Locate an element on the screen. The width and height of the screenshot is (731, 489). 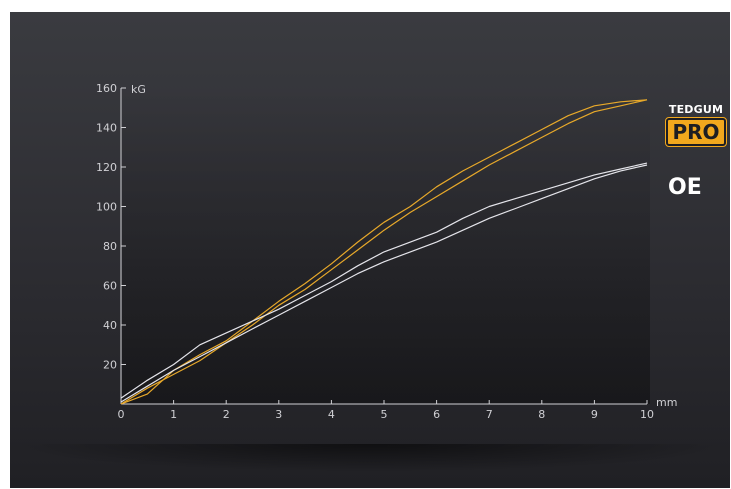
x-tick-label: 2 is located at coordinates (226, 414).